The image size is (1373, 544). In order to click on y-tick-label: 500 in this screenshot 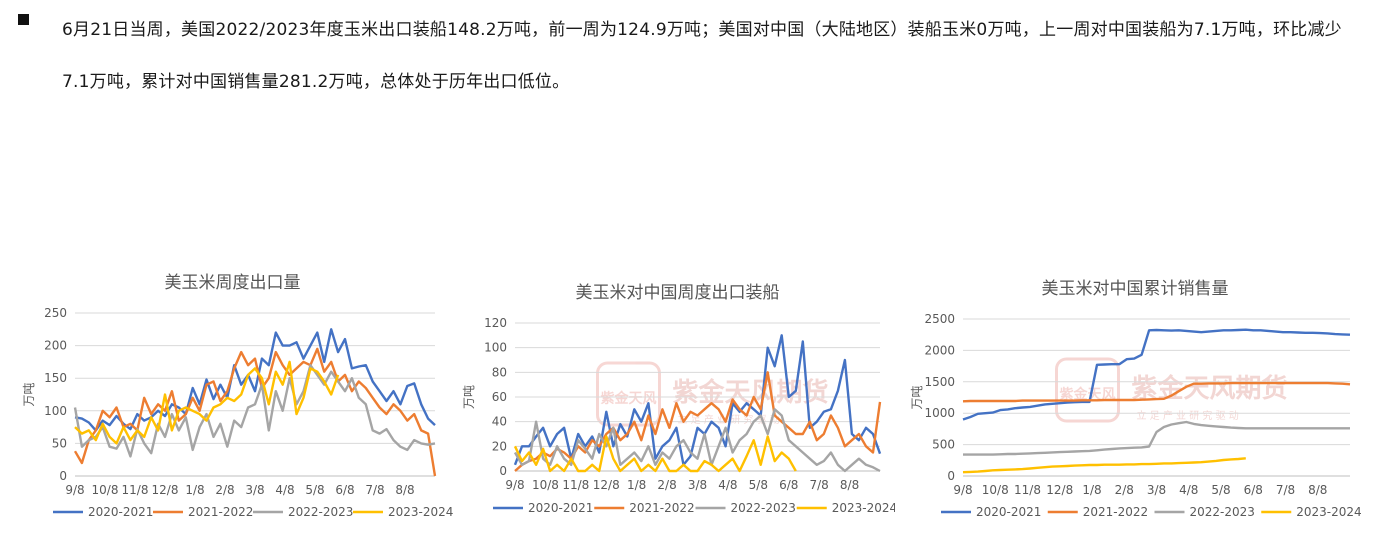, I will do `click(943, 445)`.